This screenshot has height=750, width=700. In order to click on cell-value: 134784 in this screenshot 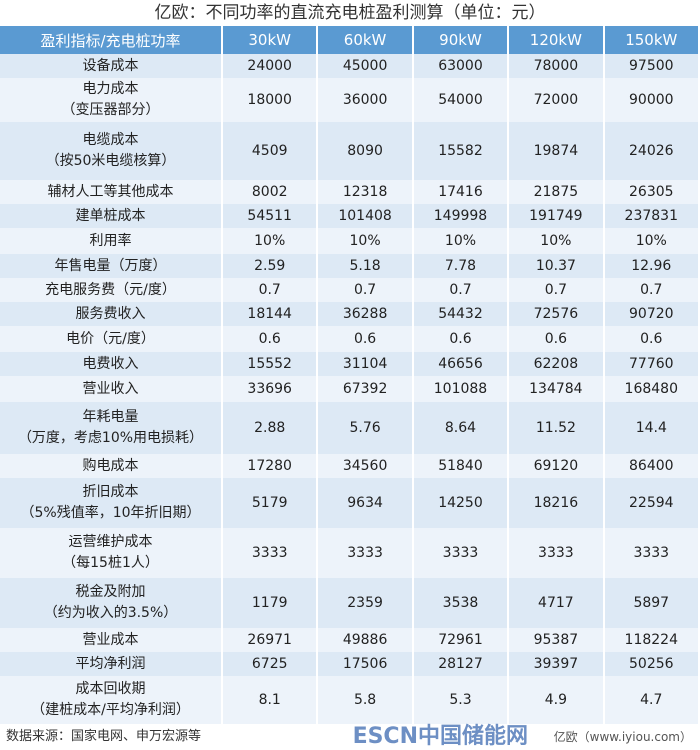, I will do `click(556, 389)`.